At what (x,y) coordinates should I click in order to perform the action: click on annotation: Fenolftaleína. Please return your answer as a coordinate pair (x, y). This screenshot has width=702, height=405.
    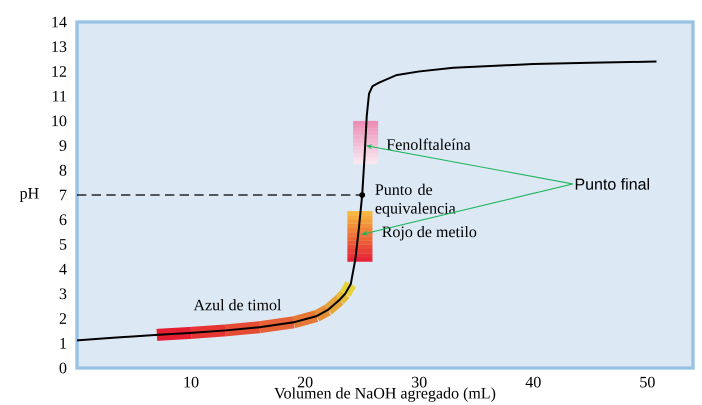
    Looking at the image, I should click on (428, 144).